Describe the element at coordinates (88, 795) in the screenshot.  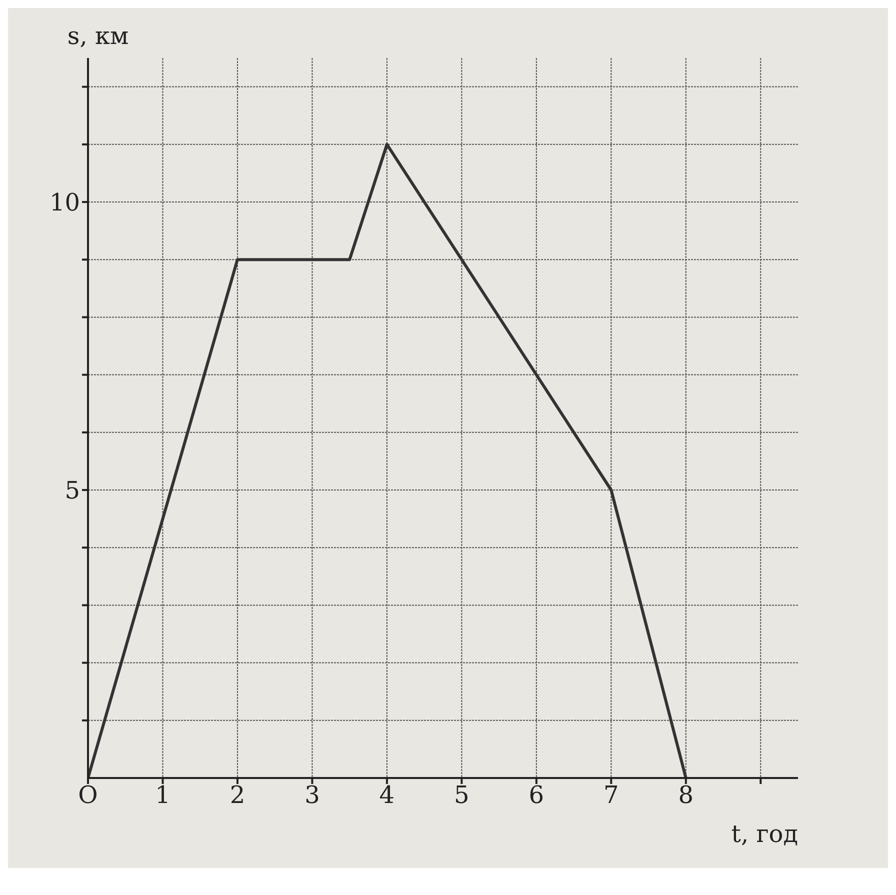
I see `x-tick-label: O` at that location.